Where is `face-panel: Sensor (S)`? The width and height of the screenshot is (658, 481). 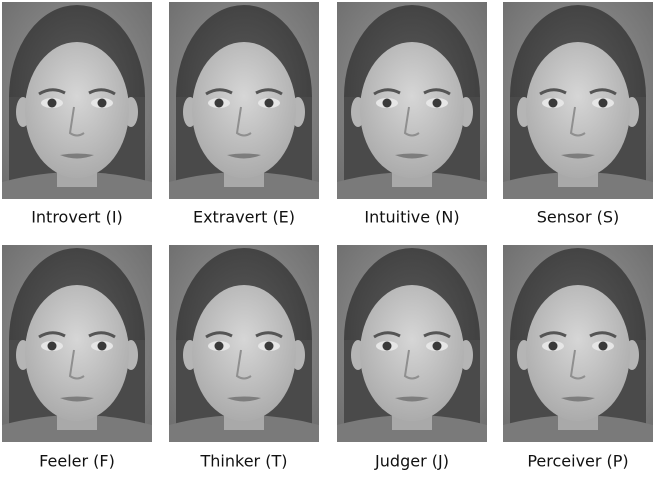 face-panel: Sensor (S) is located at coordinates (578, 114).